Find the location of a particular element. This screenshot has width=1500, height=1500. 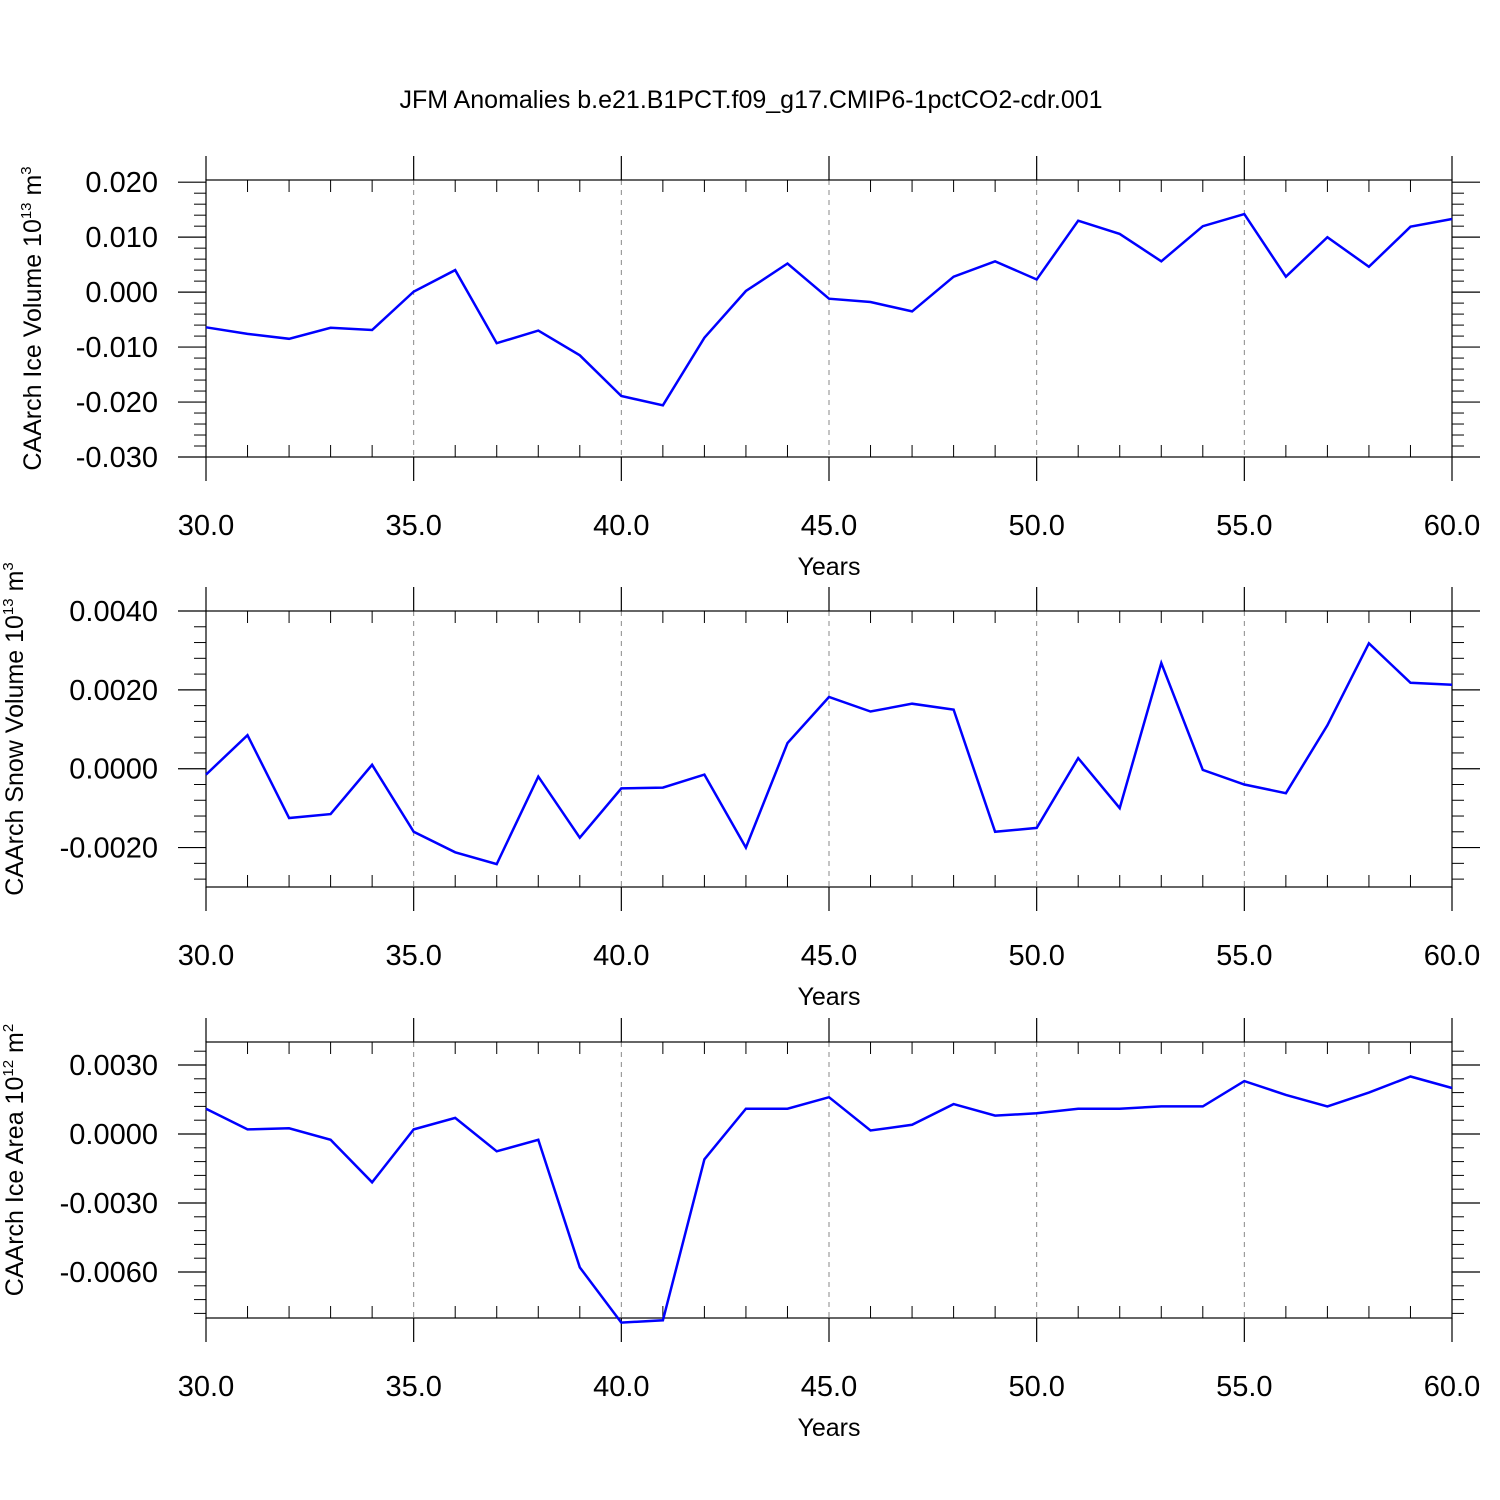

y-axis-label-main: CAArch Ice Volume 10 is located at coordinates (33, 345).